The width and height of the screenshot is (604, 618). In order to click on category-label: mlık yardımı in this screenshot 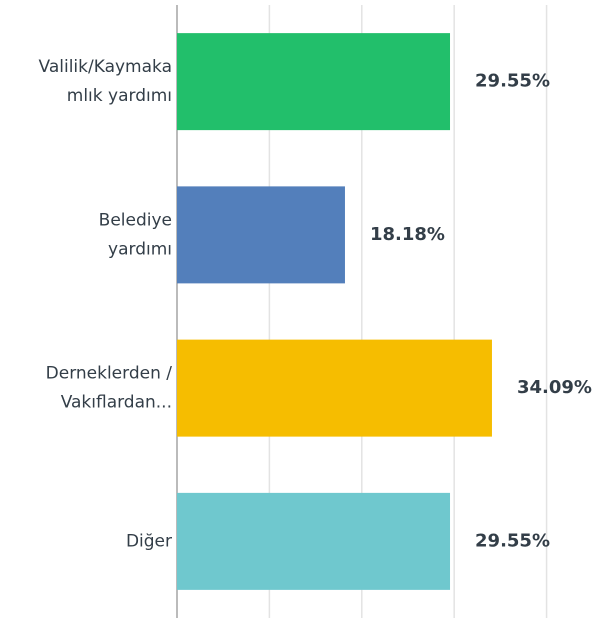, I will do `click(119, 96)`.